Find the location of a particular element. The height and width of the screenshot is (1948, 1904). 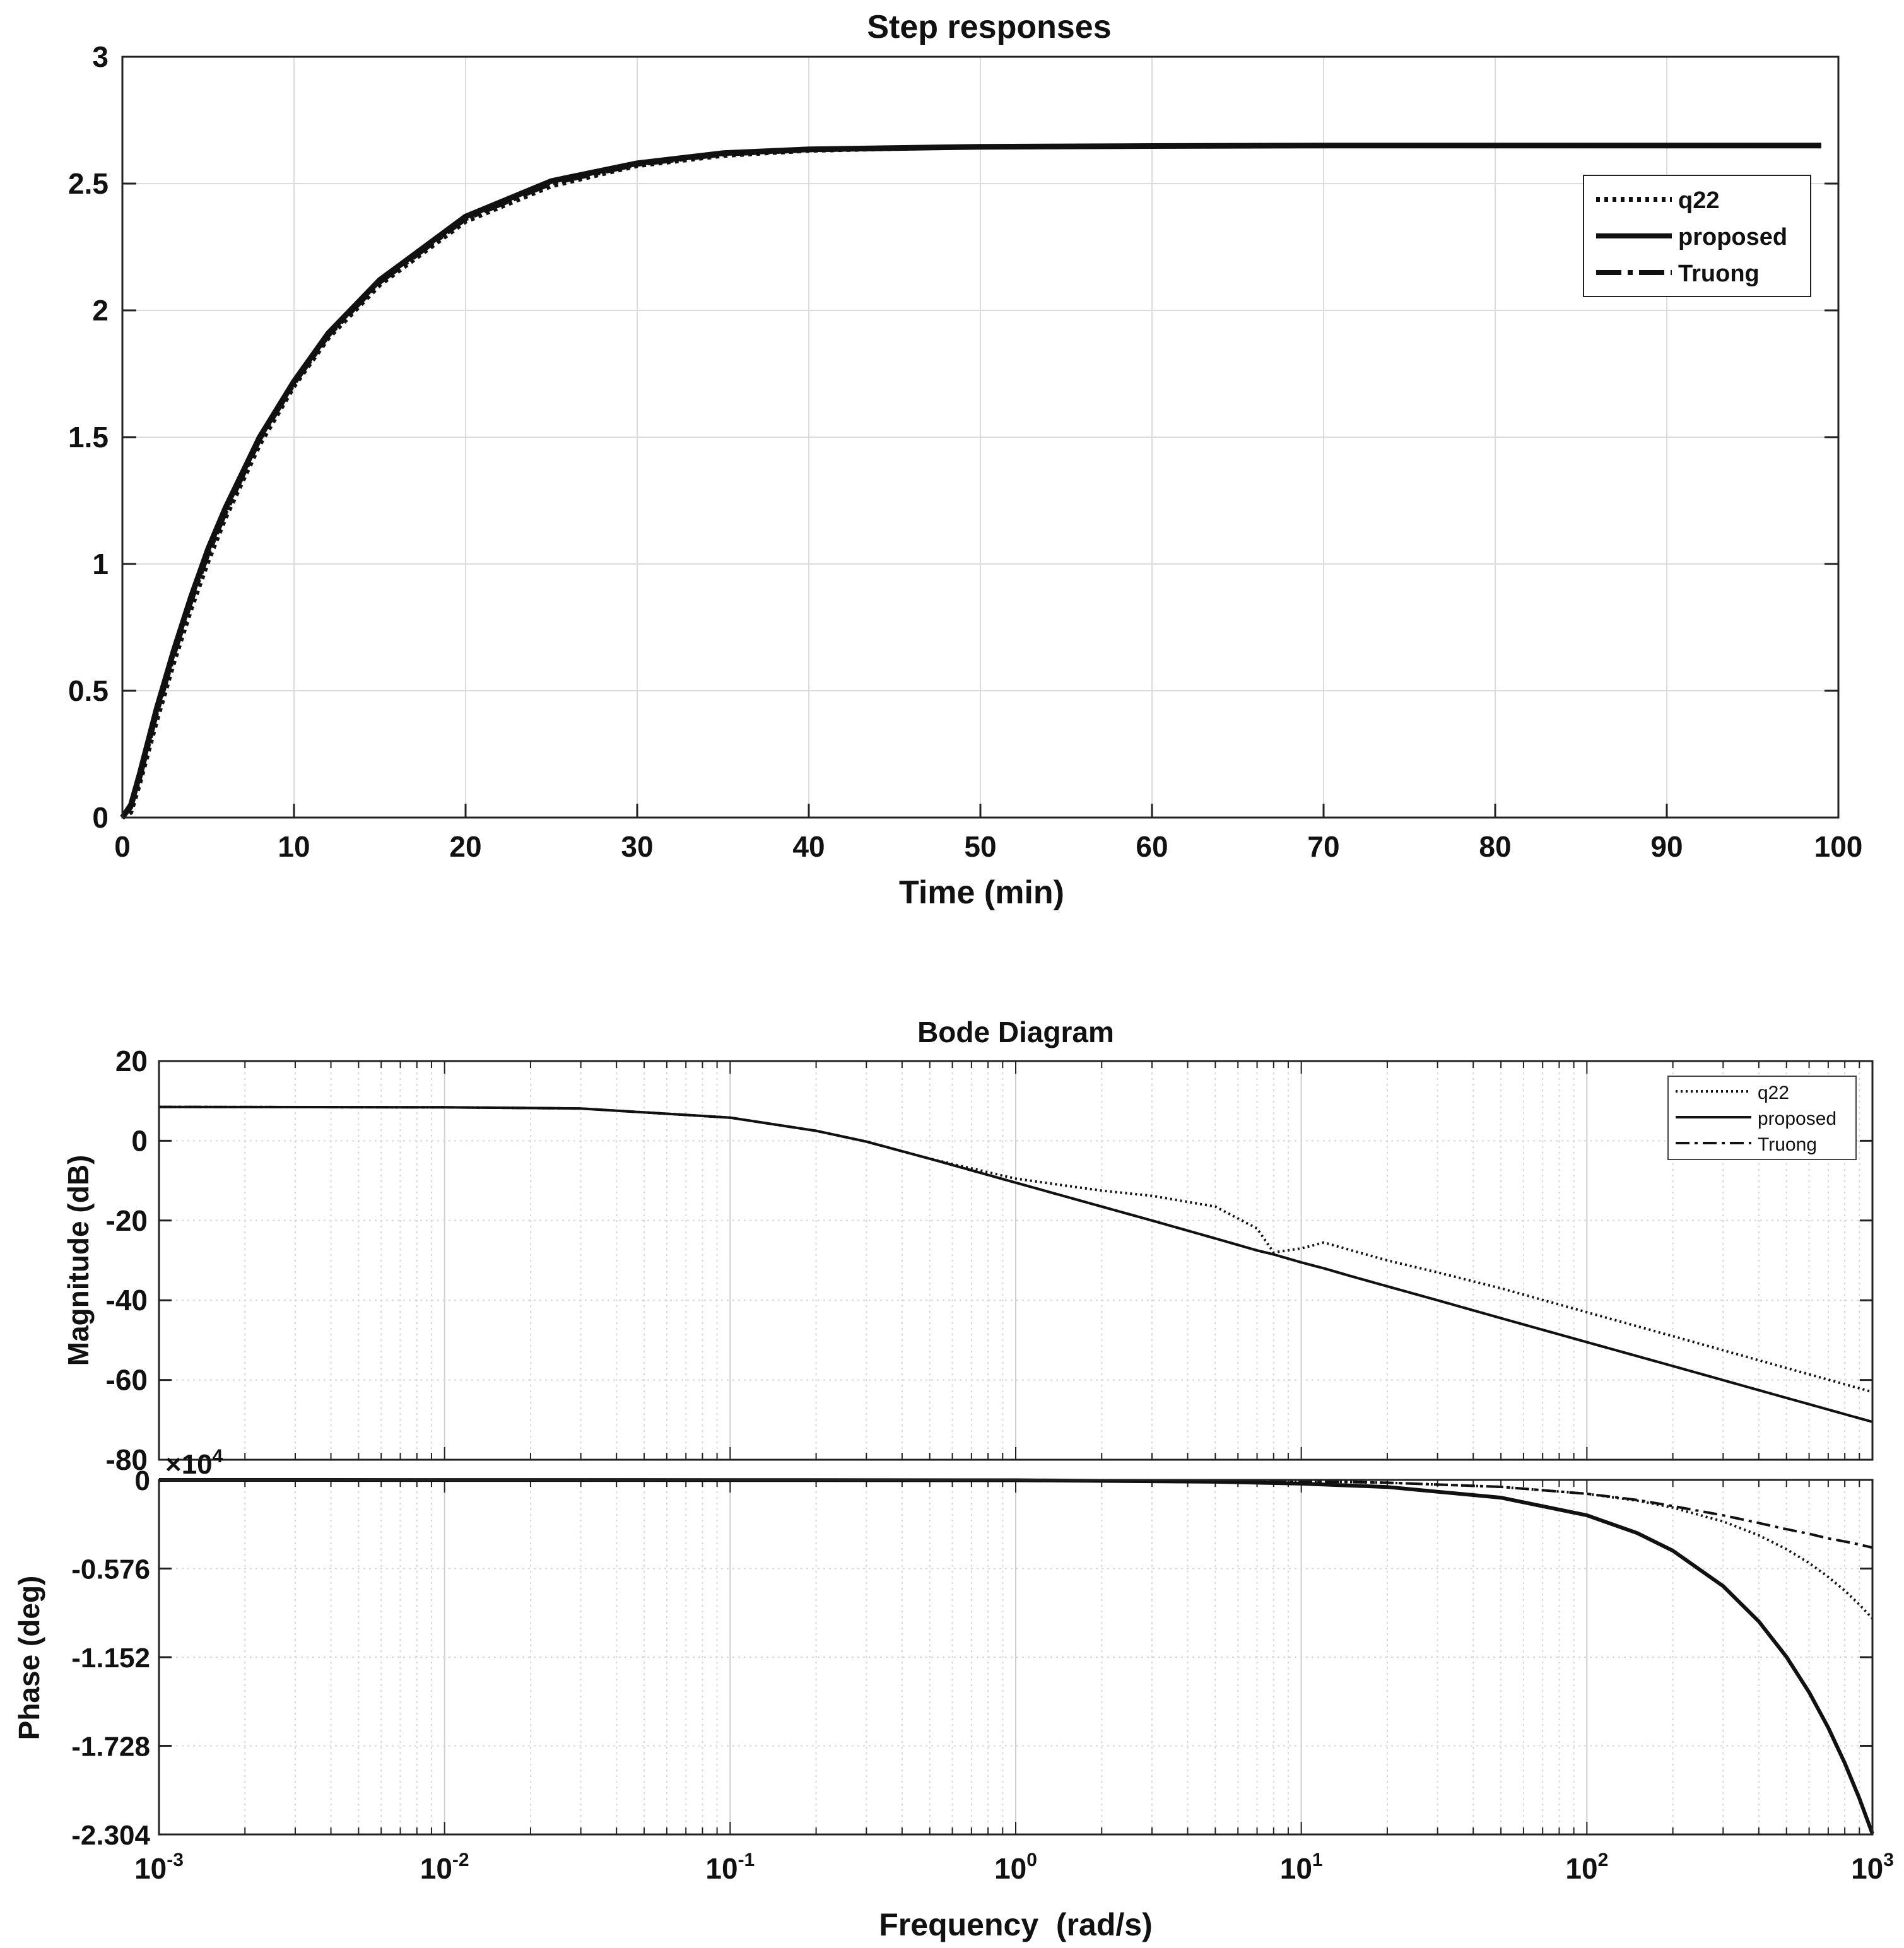

phase-x-tick-label: 10⁰ is located at coordinates (1015, 1868).